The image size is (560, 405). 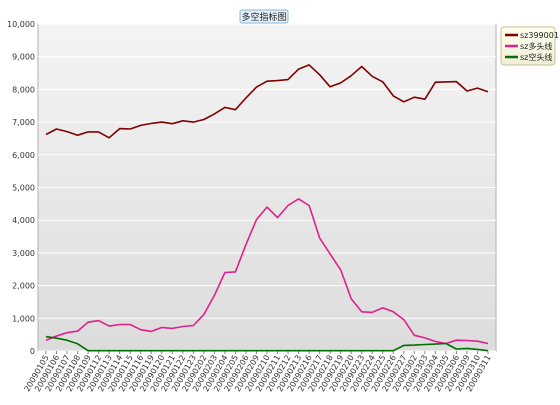 I want to click on chart-title-box: 多空指标图, so click(x=264, y=16).